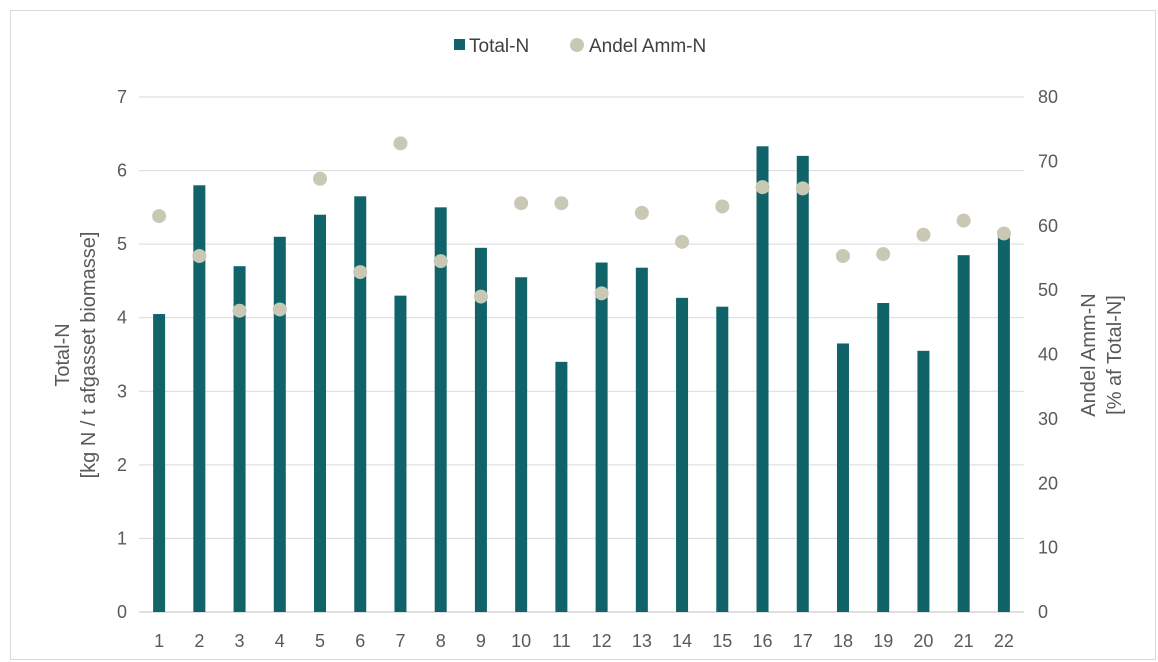 Image resolution: width=1158 pixels, height=662 pixels. Describe the element at coordinates (320, 641) in the screenshot. I see `x-tick-label: 5` at that location.